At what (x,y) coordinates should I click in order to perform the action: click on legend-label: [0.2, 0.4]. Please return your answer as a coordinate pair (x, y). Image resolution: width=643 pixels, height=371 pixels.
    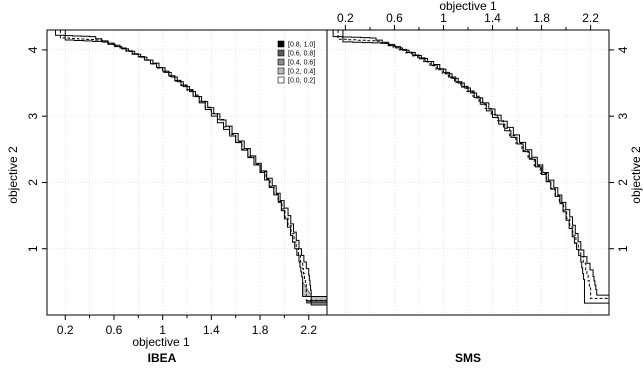
    Looking at the image, I should click on (301, 72).